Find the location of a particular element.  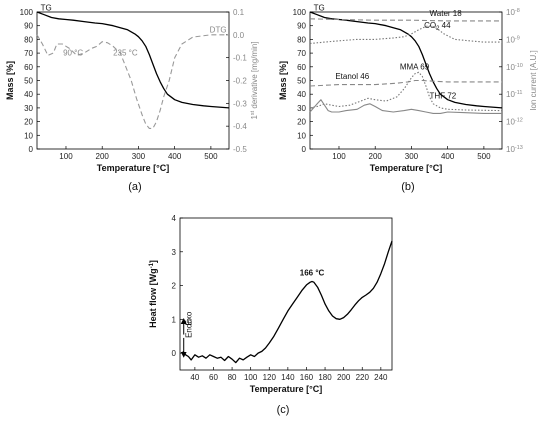

series-dtg-line is located at coordinates (132, 81).